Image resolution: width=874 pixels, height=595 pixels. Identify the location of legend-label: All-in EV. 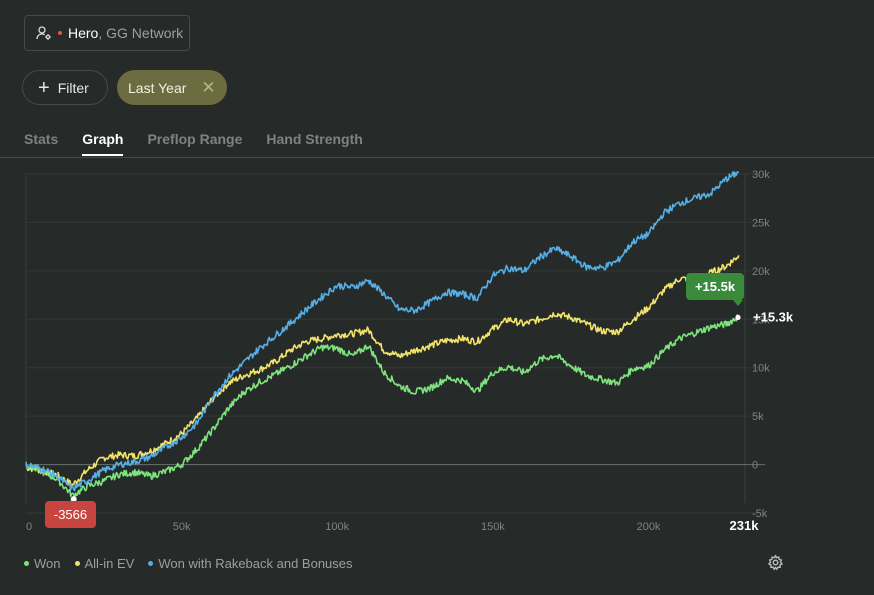
(109, 563).